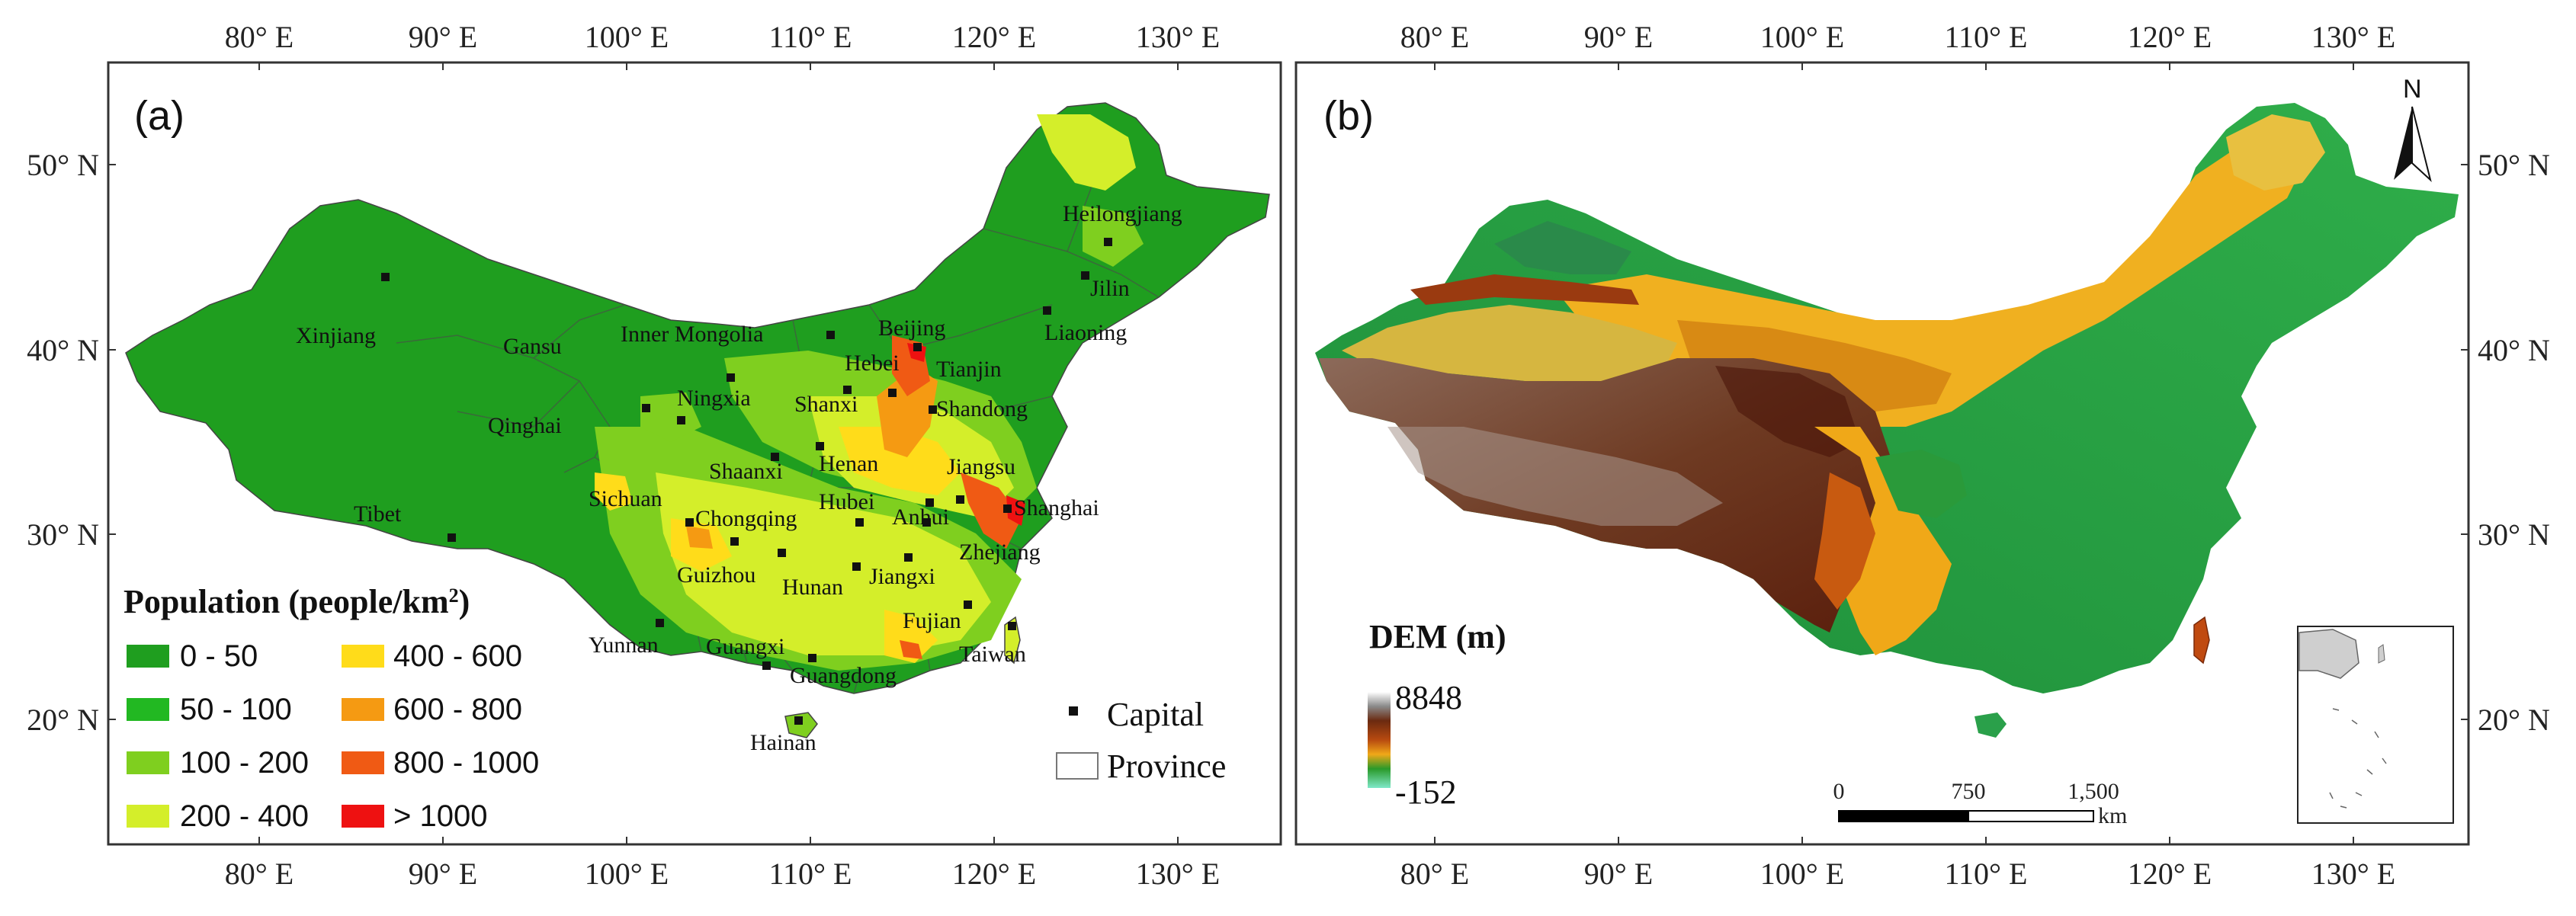 The height and width of the screenshot is (916, 2576). What do you see at coordinates (812, 587) in the screenshot?
I see `province-label: Hunan` at bounding box center [812, 587].